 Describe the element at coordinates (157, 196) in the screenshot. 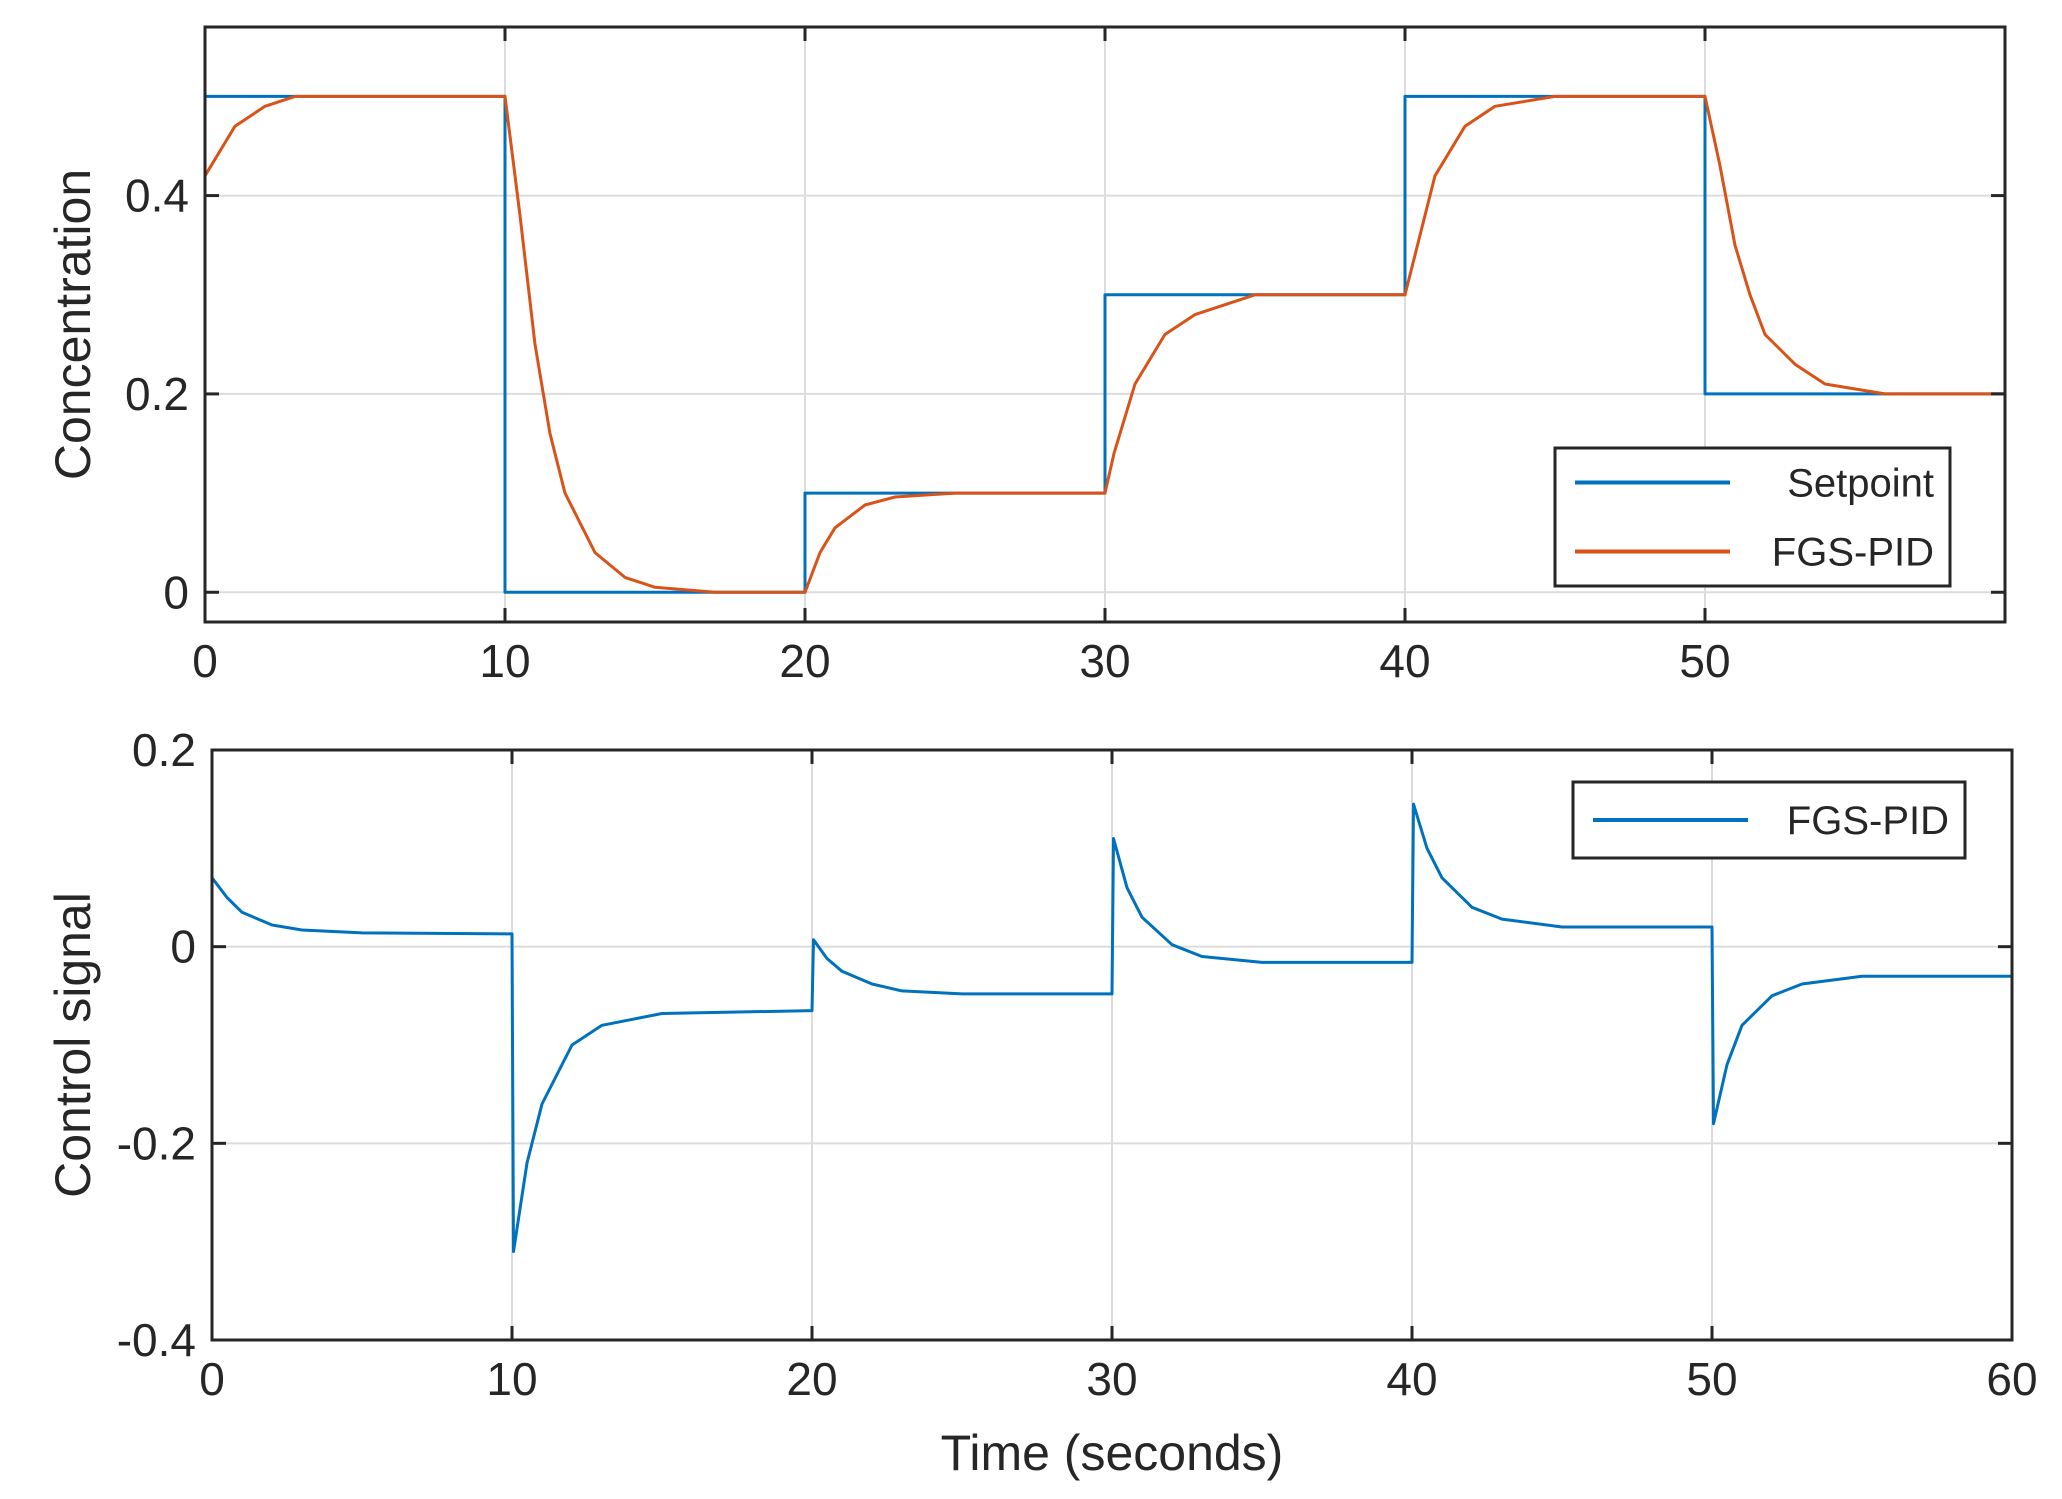

I see `y-tick-label: 0.4` at that location.